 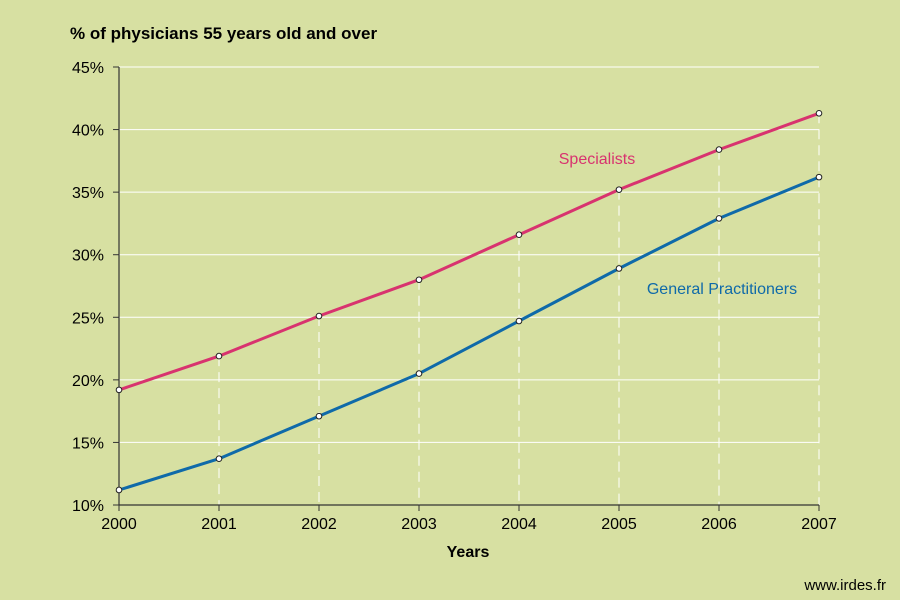 What do you see at coordinates (819, 524) in the screenshot?
I see `x-tick-label: 2007` at bounding box center [819, 524].